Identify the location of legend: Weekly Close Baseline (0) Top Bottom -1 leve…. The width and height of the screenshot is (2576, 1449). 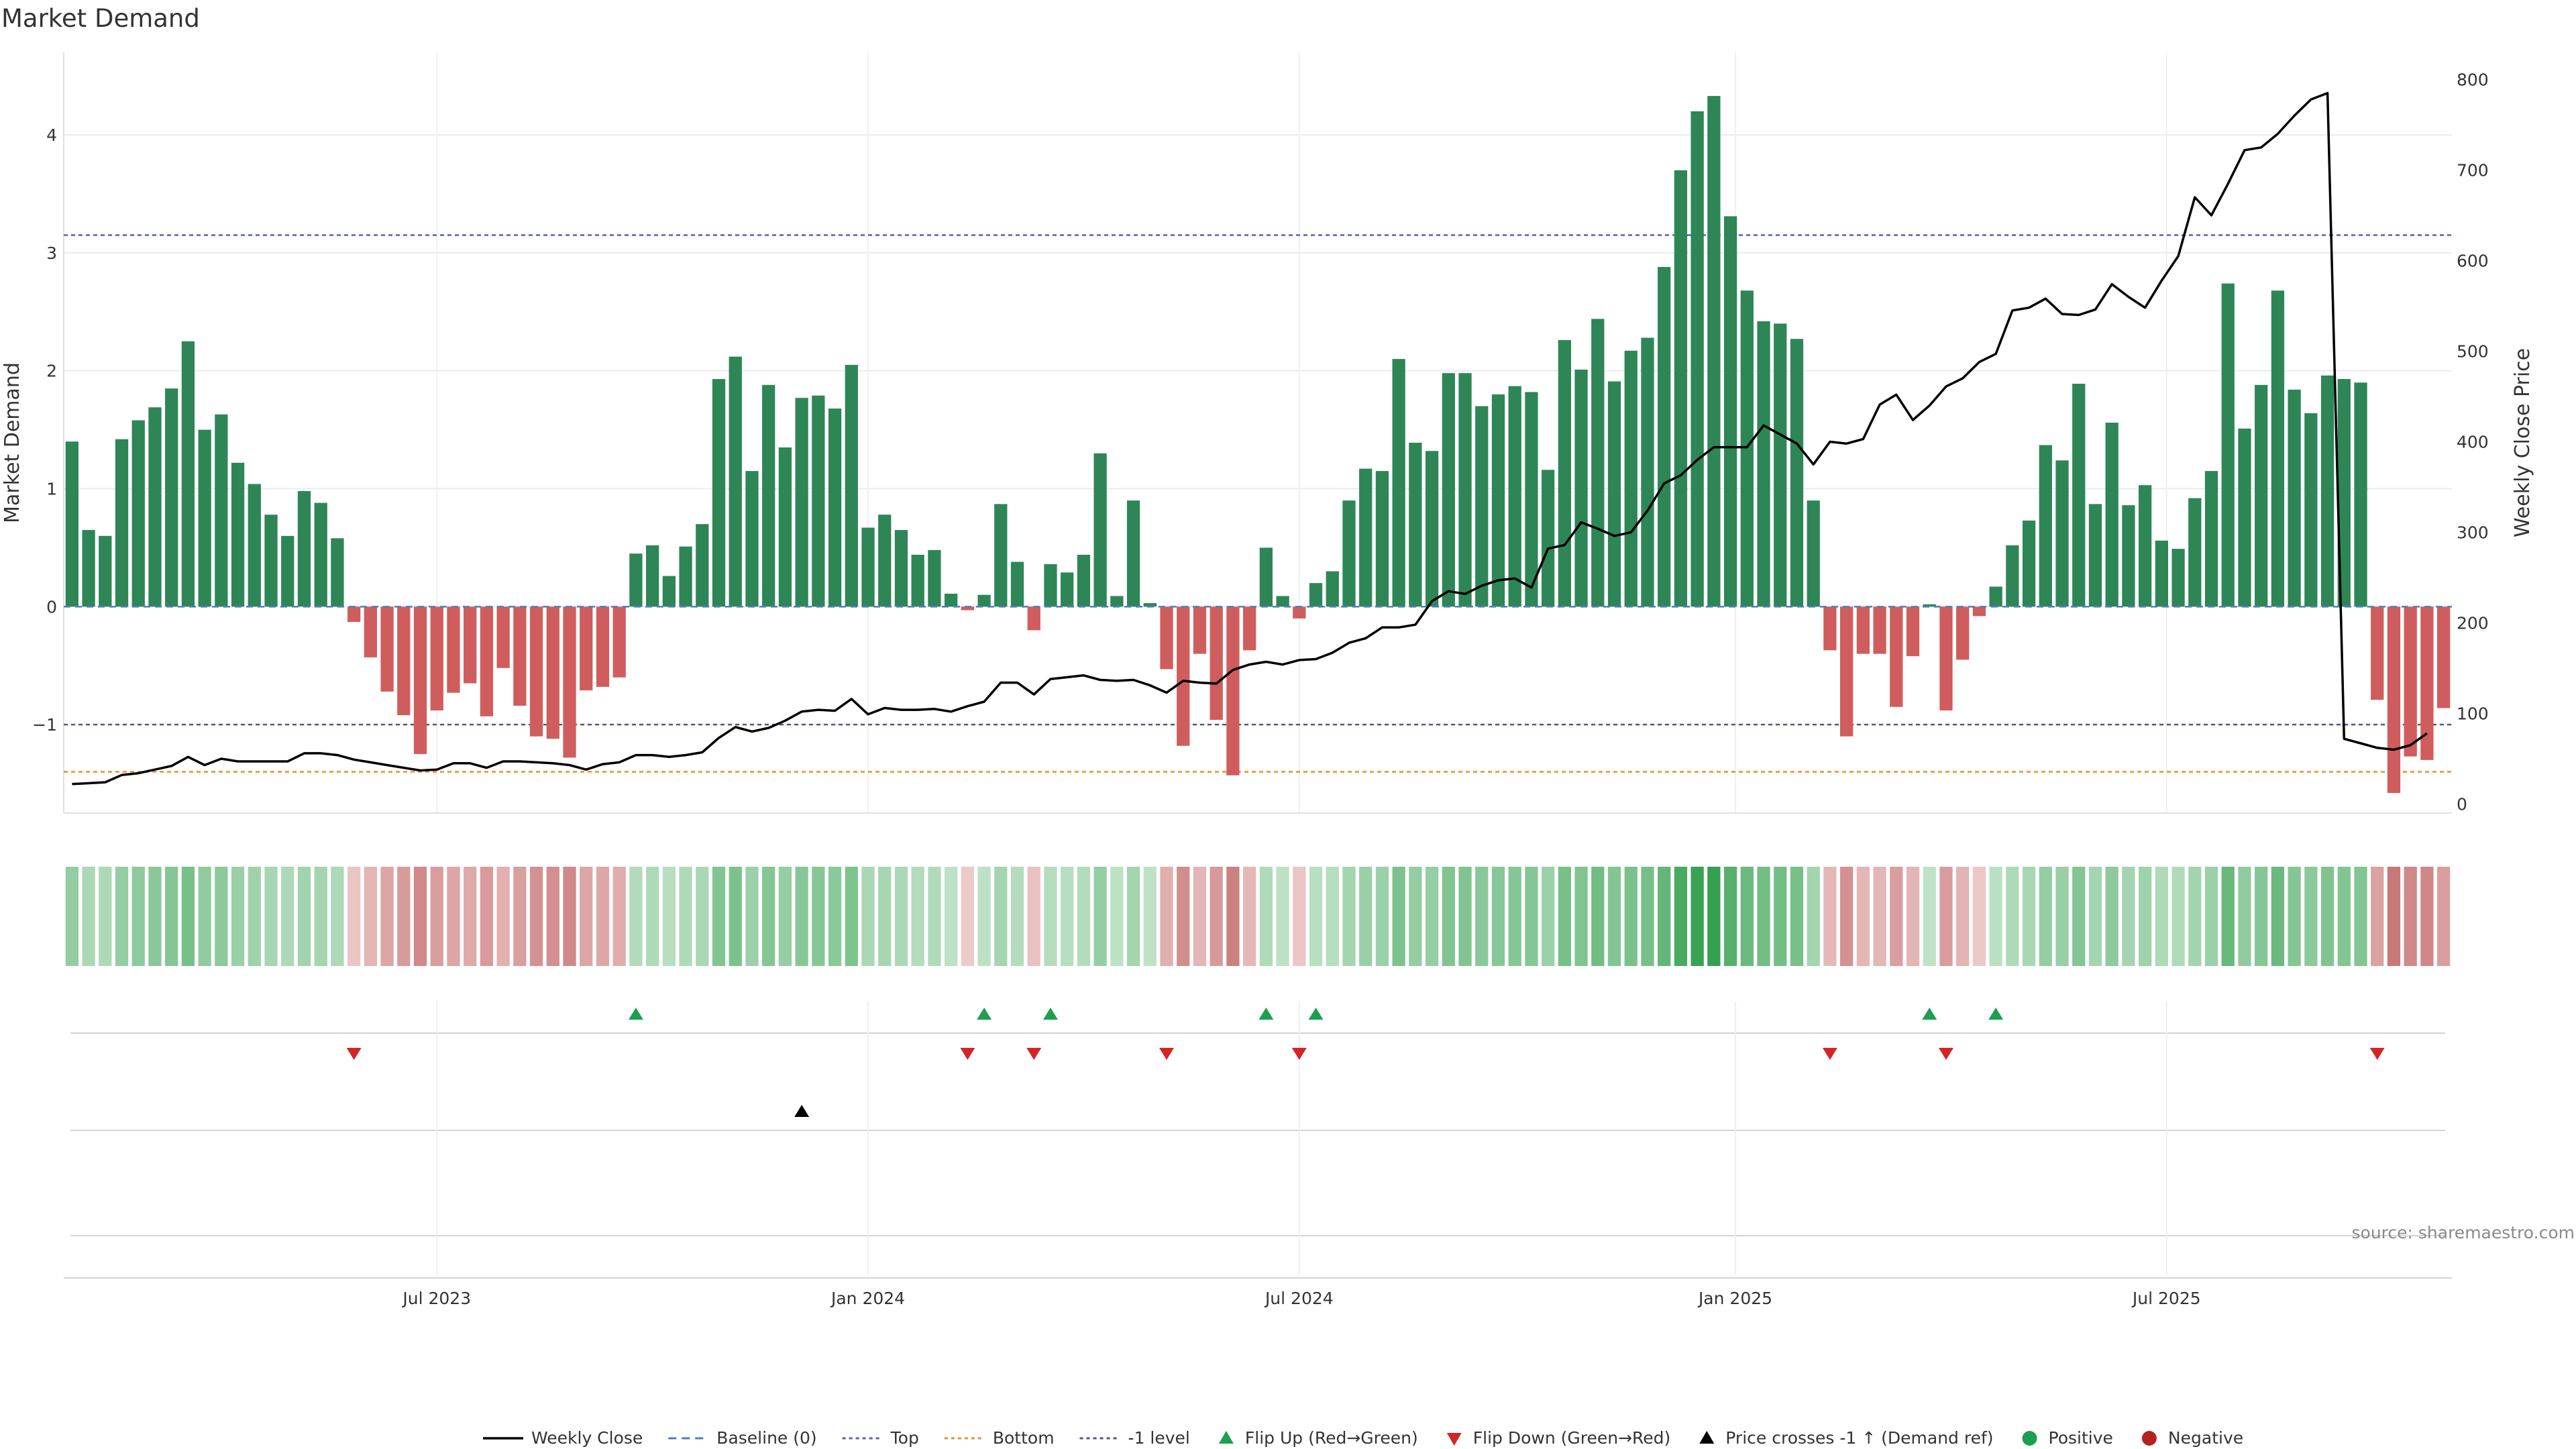
(1363, 1438).